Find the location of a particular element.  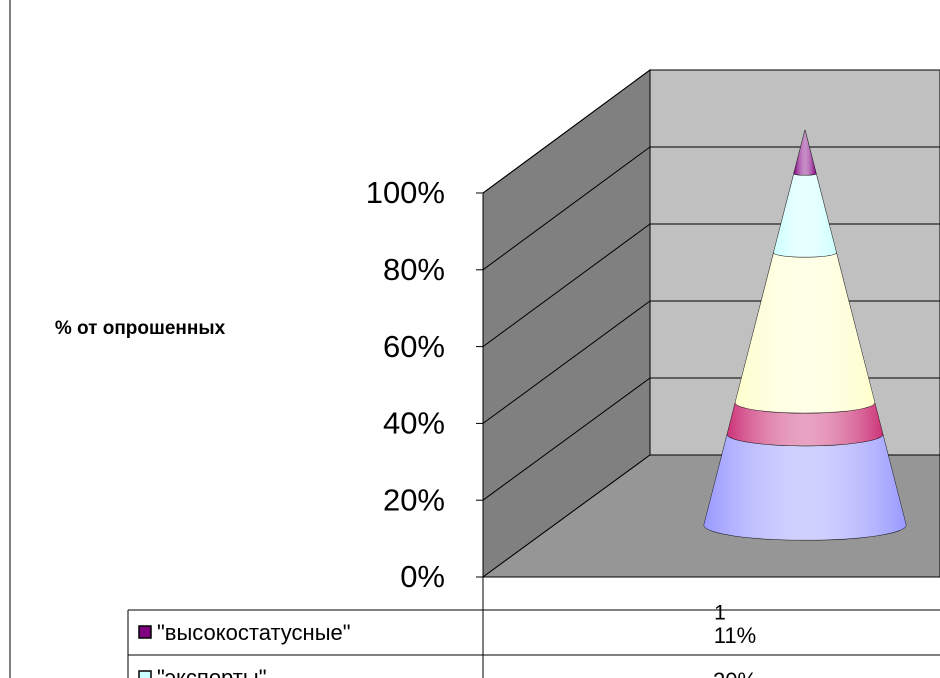

y-tick-label: 80% is located at coordinates (414, 269).